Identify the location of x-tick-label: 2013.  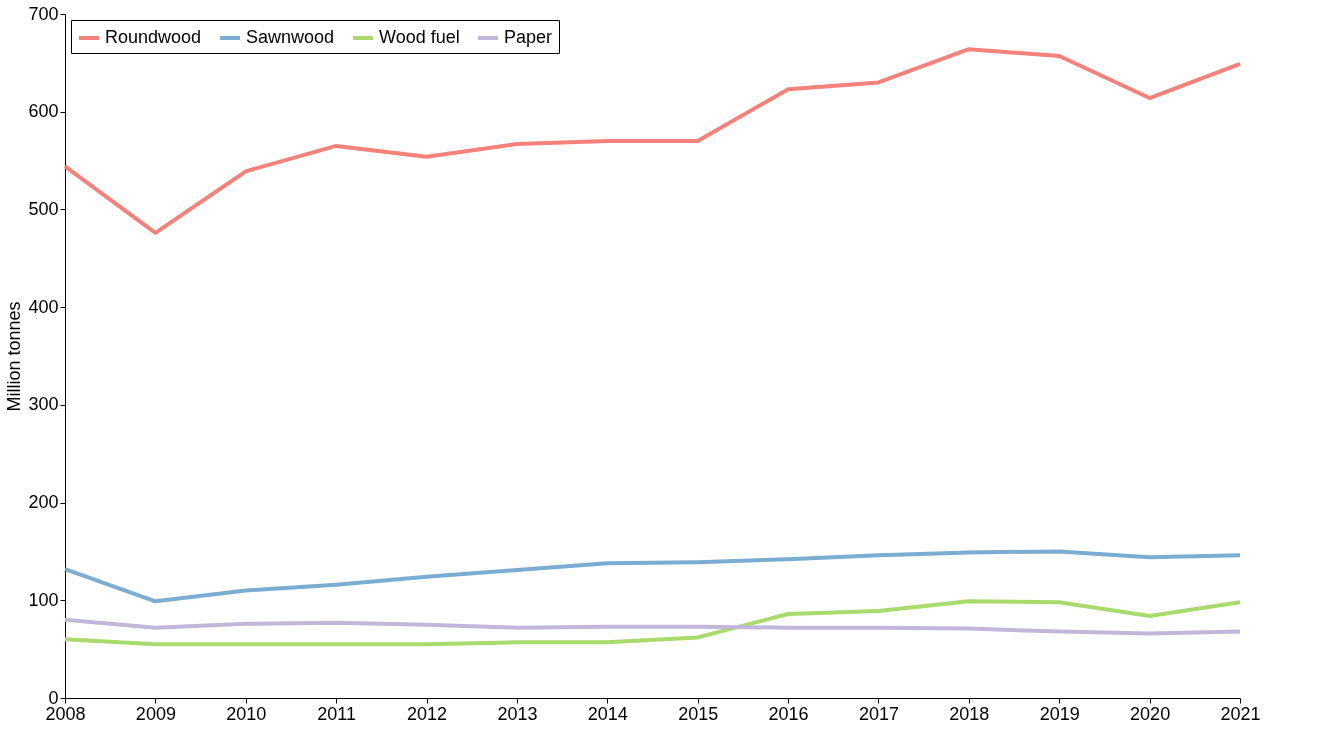
(517, 713).